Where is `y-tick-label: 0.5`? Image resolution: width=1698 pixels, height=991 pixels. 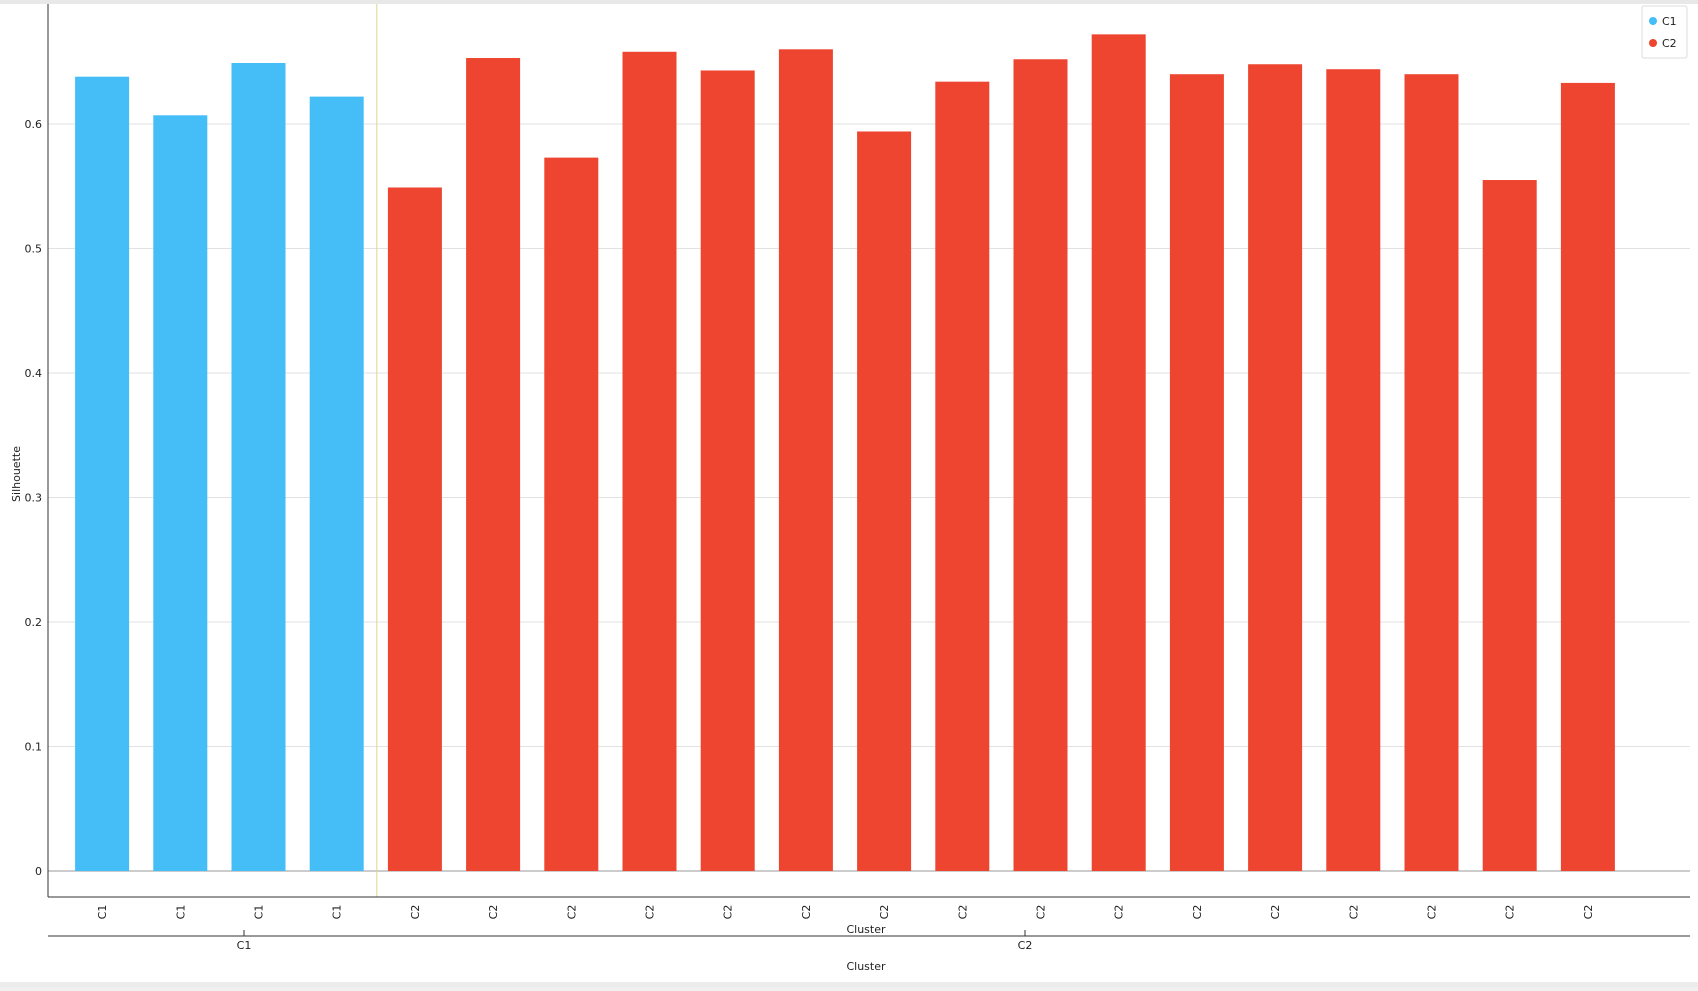
y-tick-label: 0.5 is located at coordinates (34, 249).